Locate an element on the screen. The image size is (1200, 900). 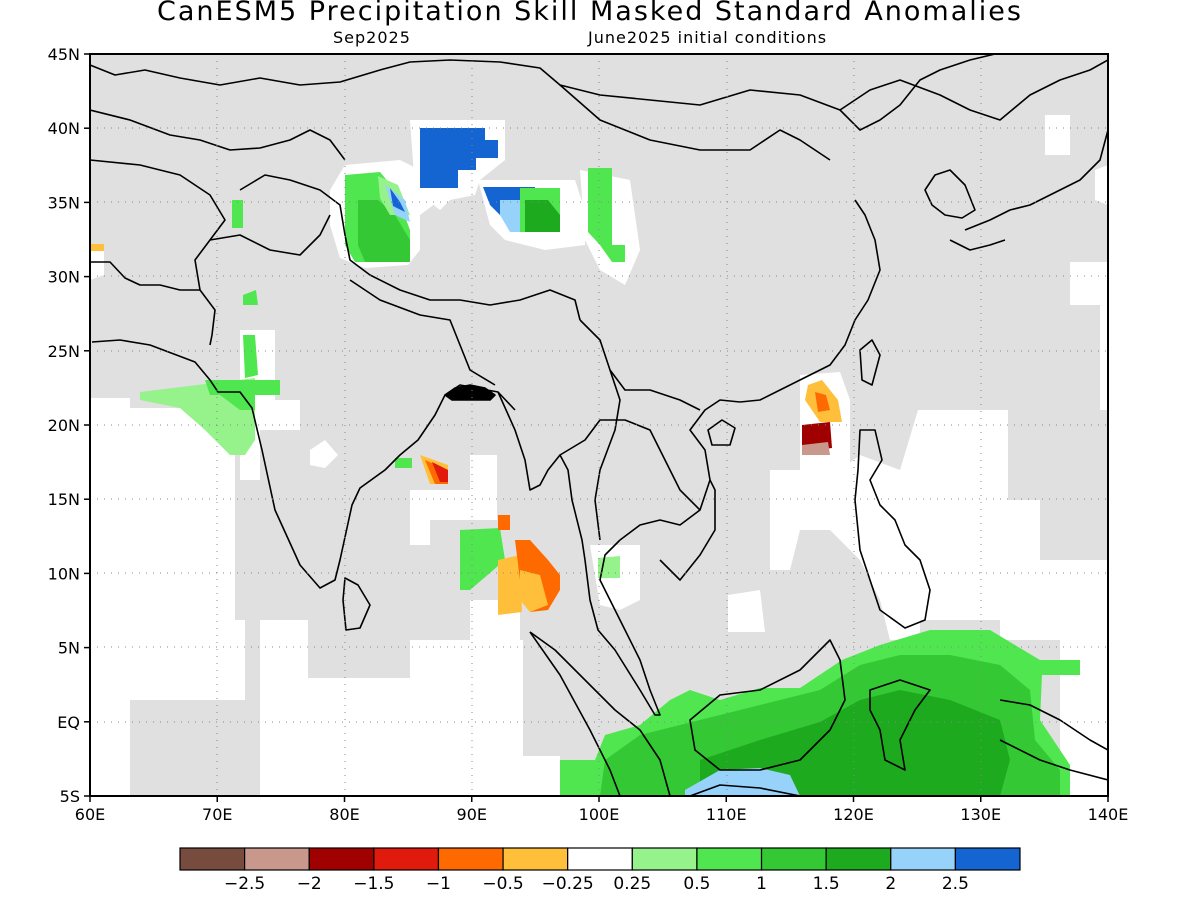
colorbar-label: −2 is located at coordinates (309, 884).